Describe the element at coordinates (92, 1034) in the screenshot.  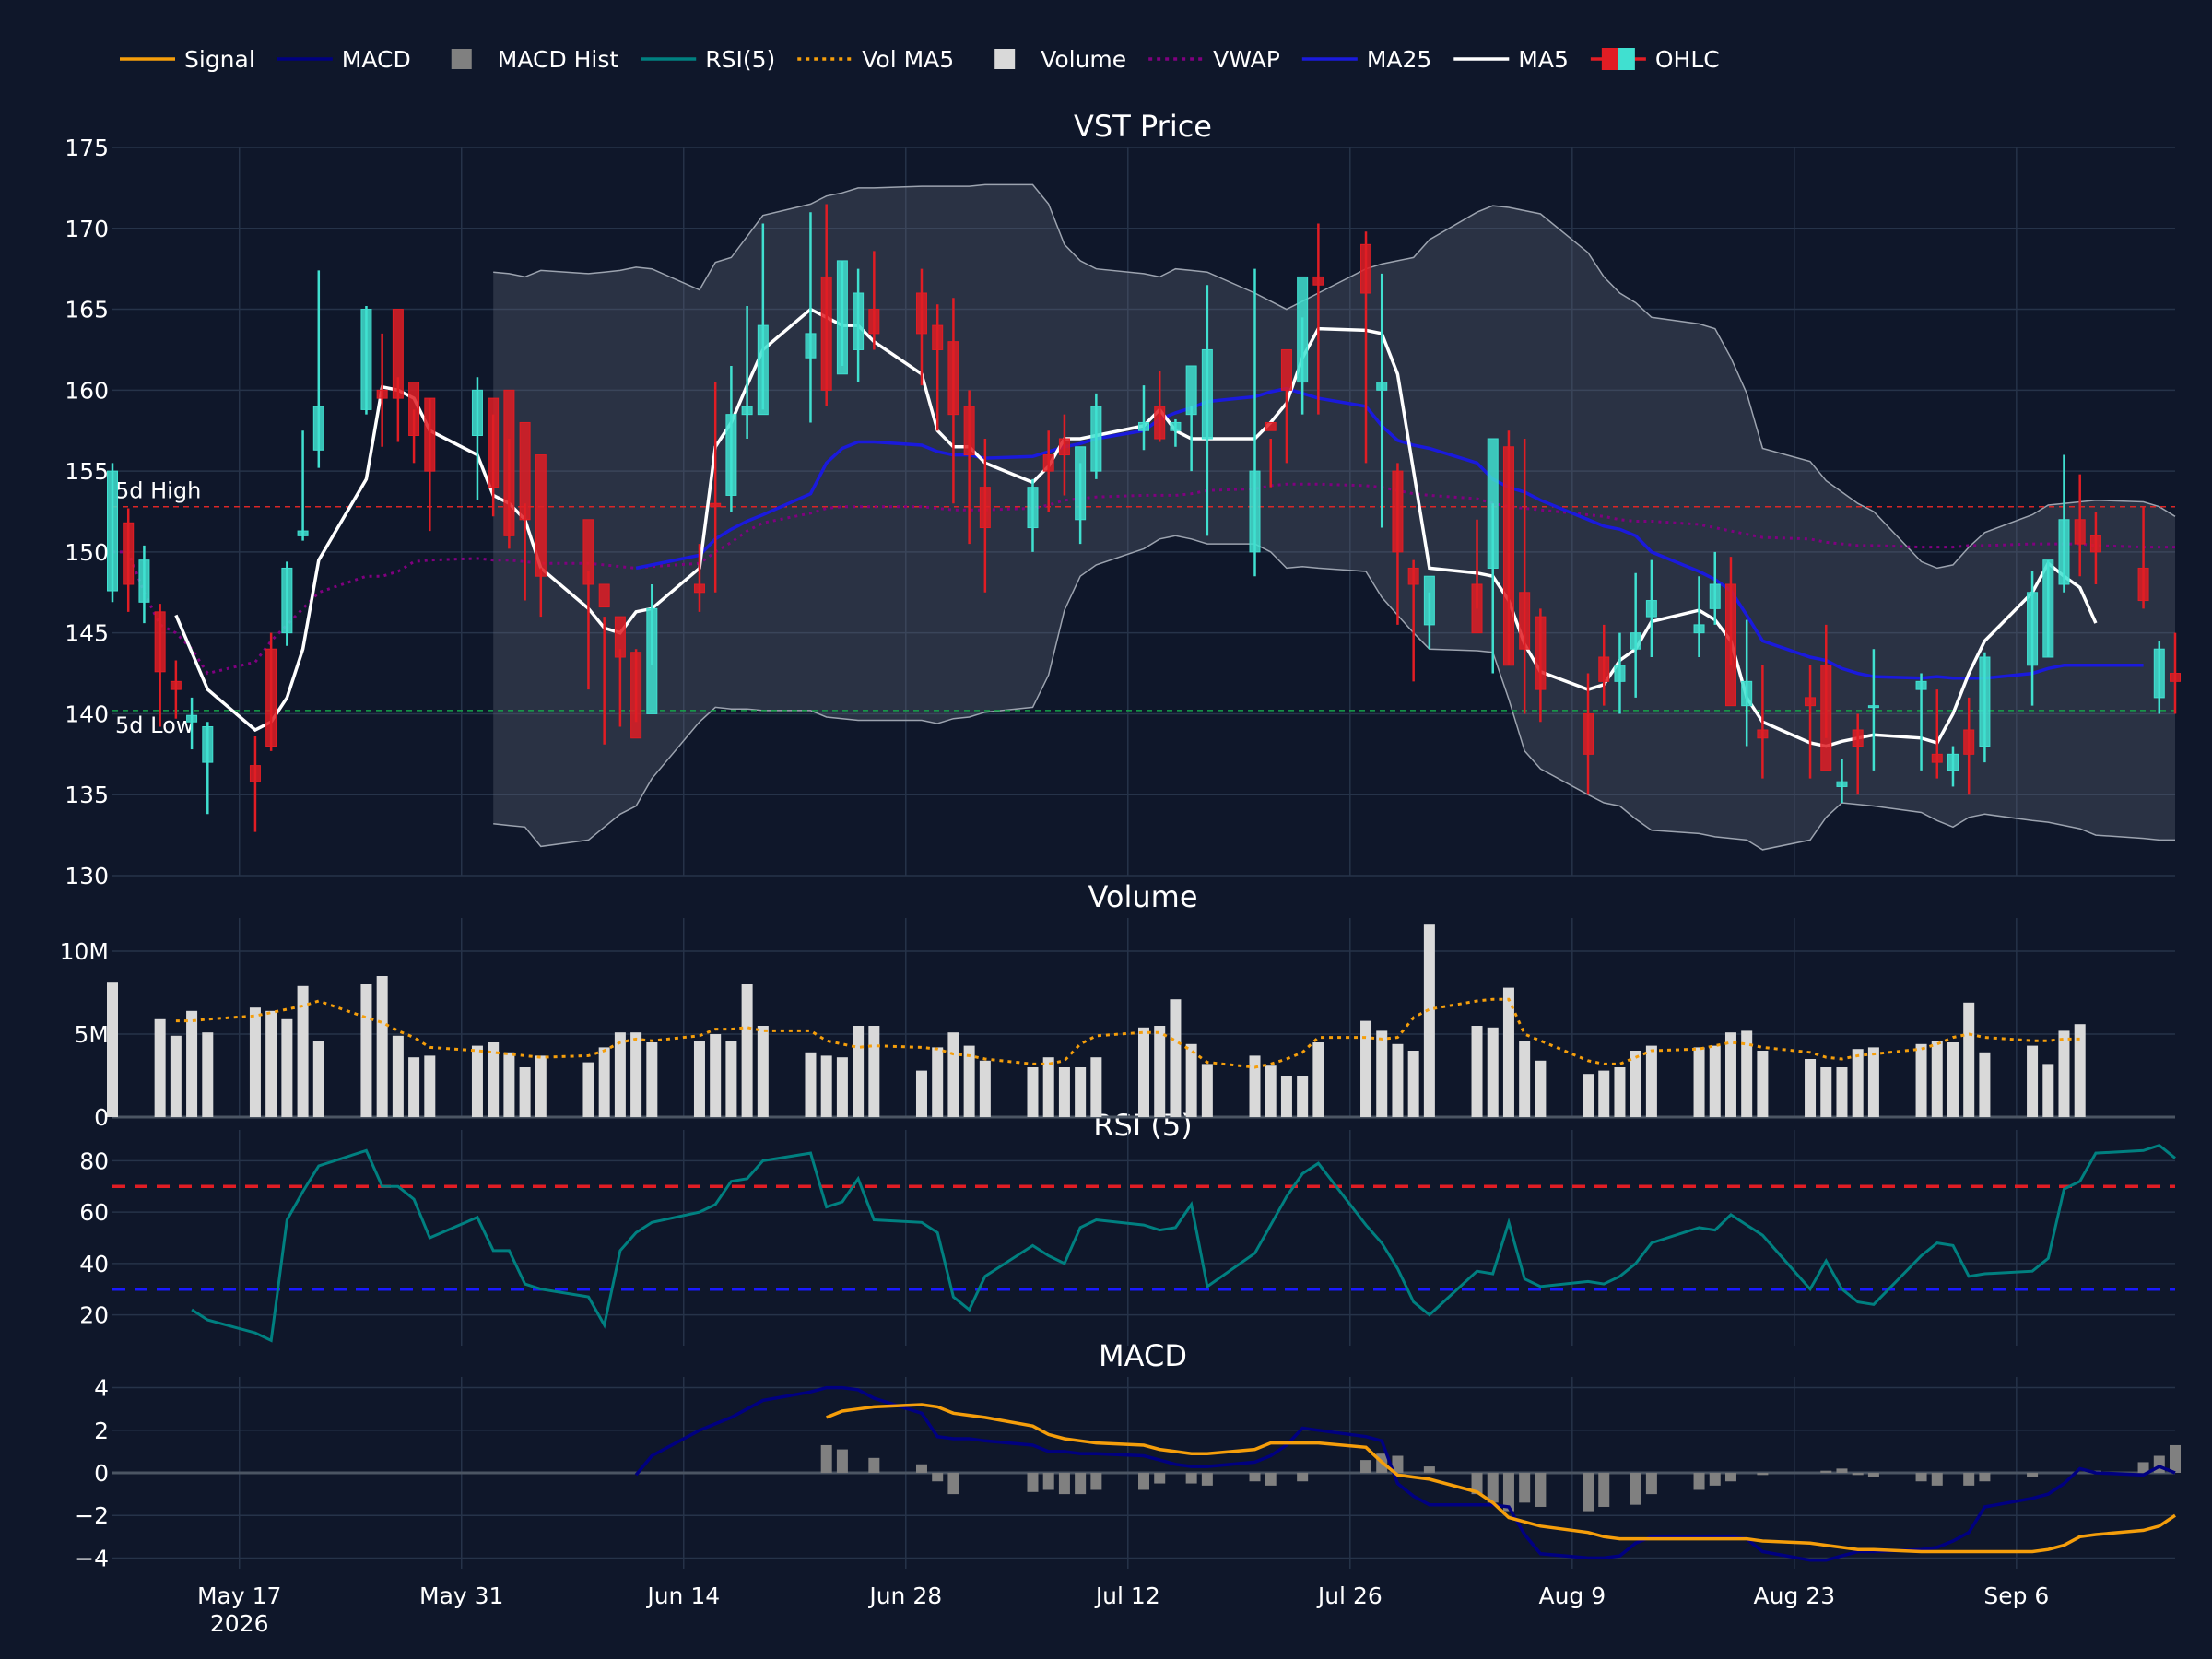
I see `volume-tick-label: 5M` at that location.